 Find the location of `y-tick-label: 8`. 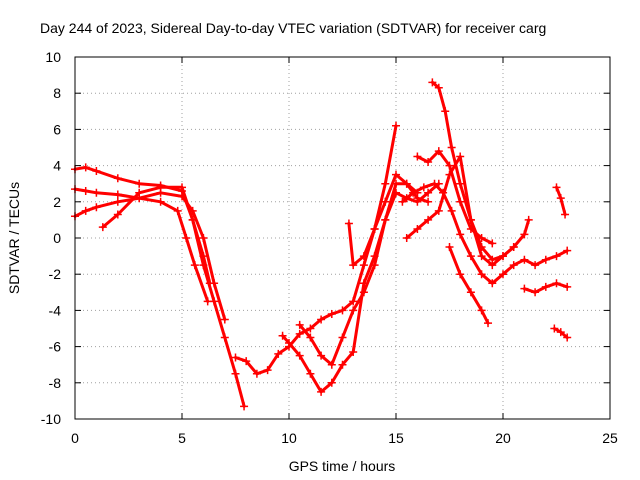

y-tick-label: 8 is located at coordinates (57, 93).